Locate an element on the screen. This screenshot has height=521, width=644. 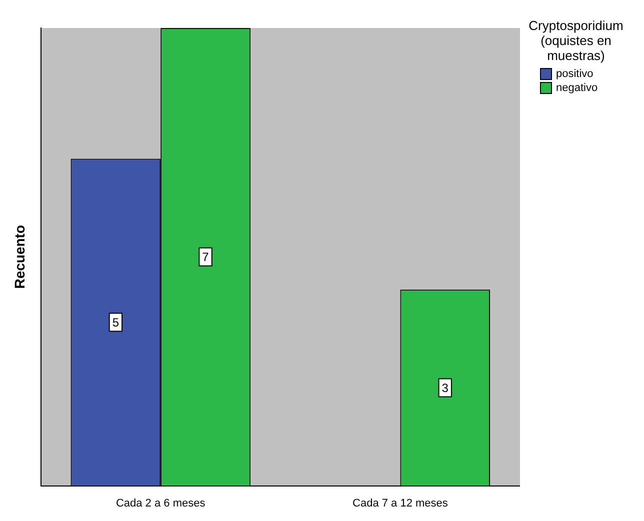
data-label: 5 is located at coordinates (116, 323).